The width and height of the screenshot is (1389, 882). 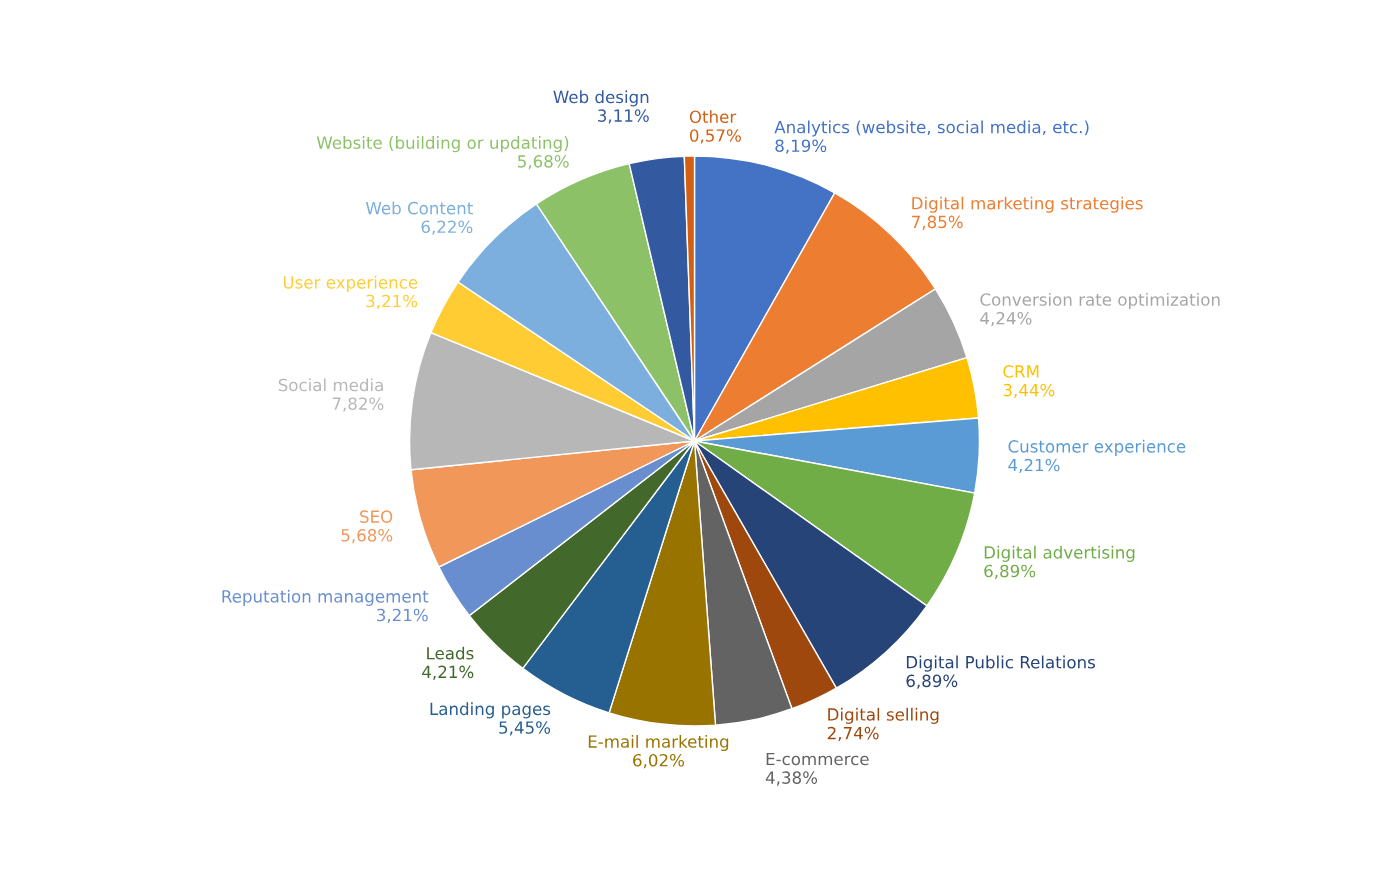 I want to click on data-label: 2,74%, so click(x=853, y=734).